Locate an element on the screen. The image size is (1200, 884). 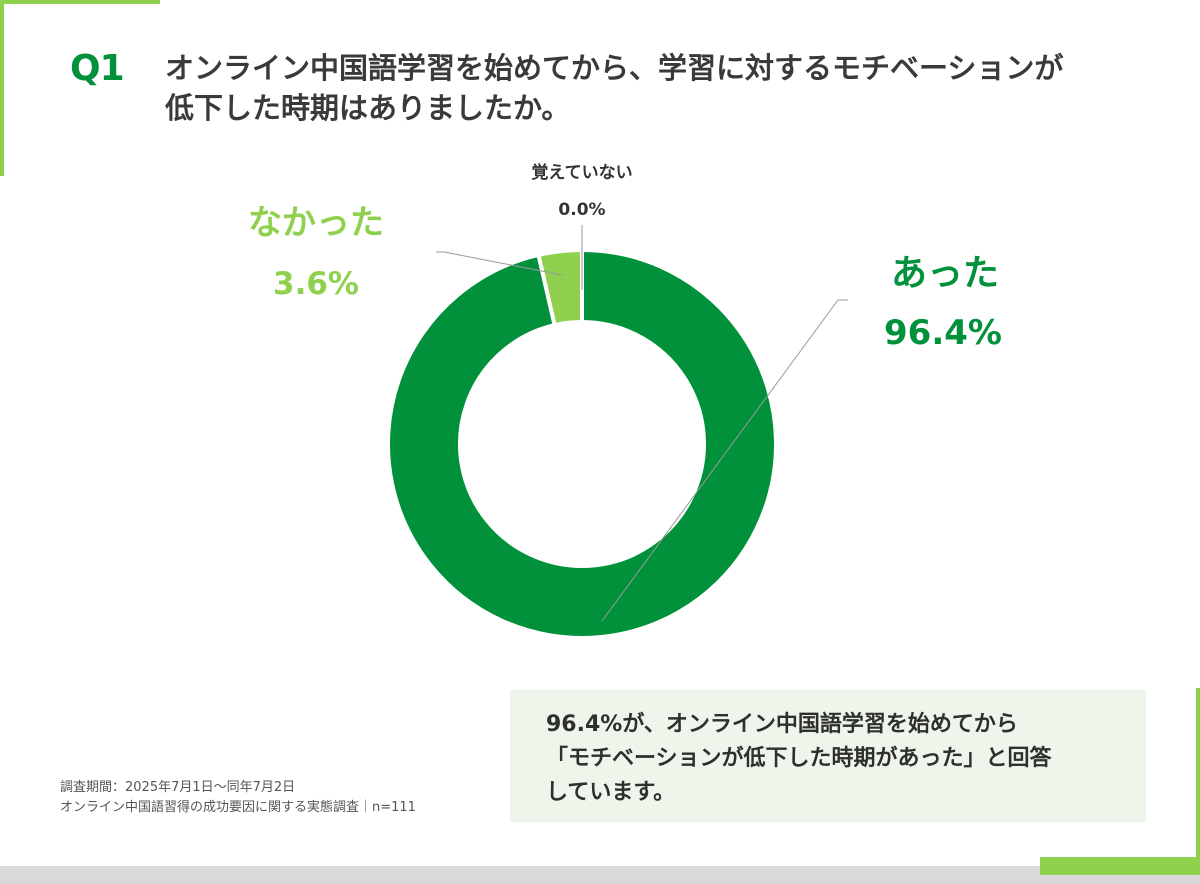
label-atta-category: あった is located at coordinates (945, 273).